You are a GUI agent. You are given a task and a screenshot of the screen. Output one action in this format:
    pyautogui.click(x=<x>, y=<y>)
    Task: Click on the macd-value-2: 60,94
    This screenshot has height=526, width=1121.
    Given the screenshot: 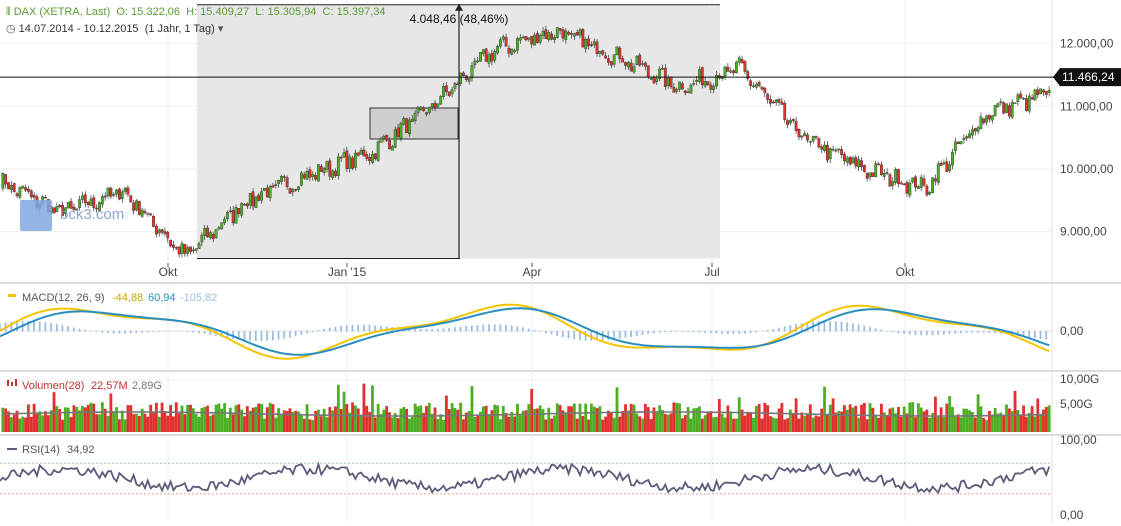 What is the action you would take?
    pyautogui.click(x=162, y=298)
    